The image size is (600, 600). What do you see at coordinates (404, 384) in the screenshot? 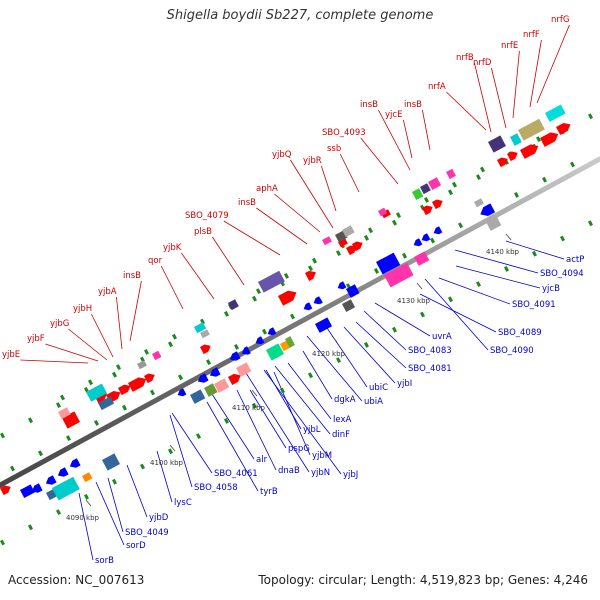
I see `gene-label-yjbI: yjbI` at bounding box center [404, 384].